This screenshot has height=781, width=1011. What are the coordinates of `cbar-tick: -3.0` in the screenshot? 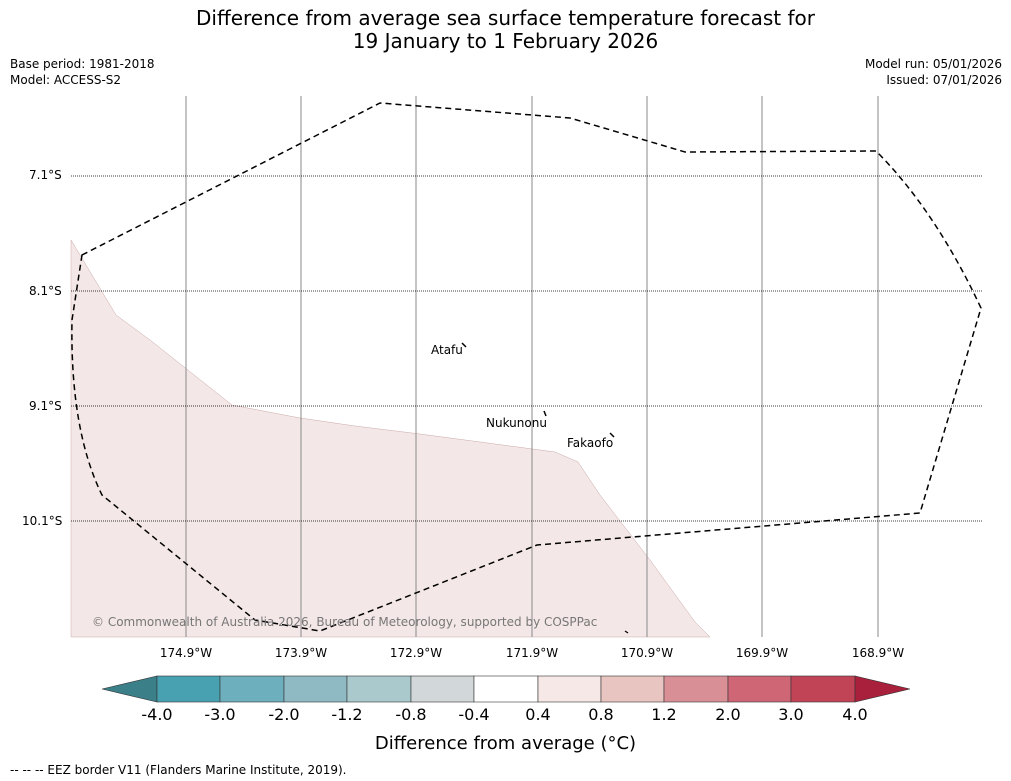 It's located at (220, 714).